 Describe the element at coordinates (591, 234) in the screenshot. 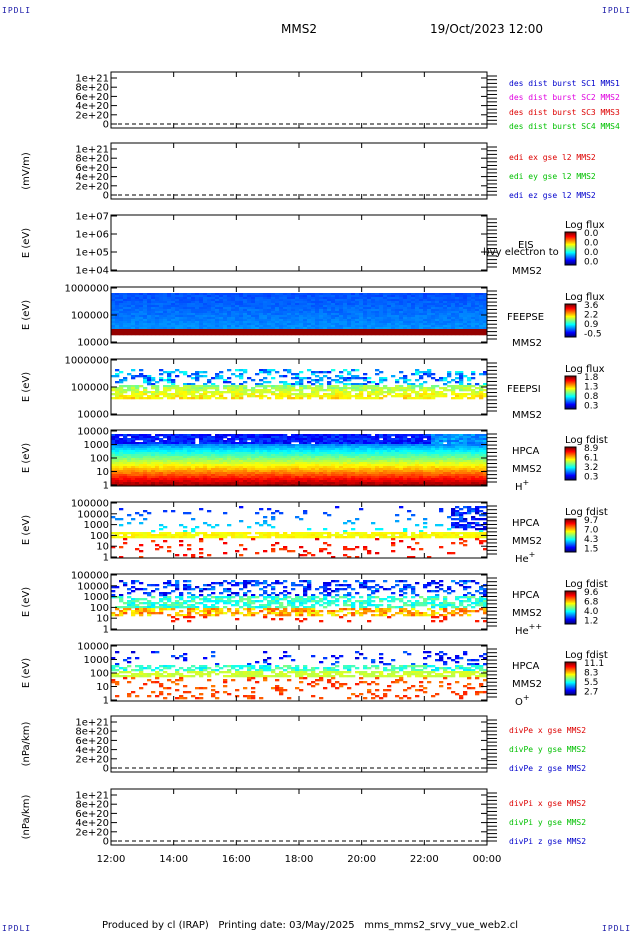

I see `colorbar-tick-label: 0.0` at that location.